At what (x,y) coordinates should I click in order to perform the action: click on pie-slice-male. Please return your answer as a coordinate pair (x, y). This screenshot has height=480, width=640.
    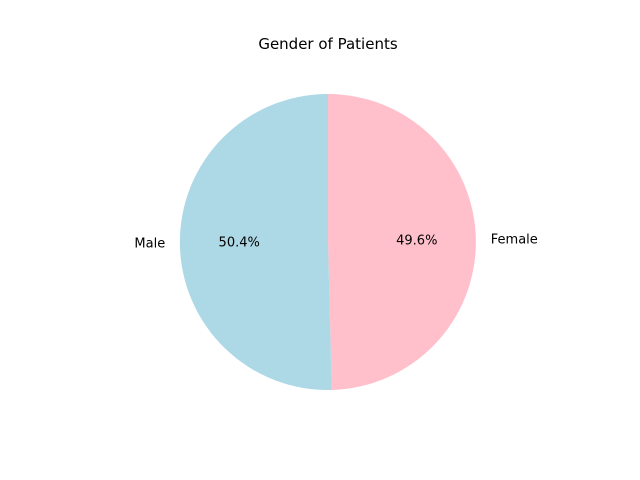
    Looking at the image, I should click on (255, 242).